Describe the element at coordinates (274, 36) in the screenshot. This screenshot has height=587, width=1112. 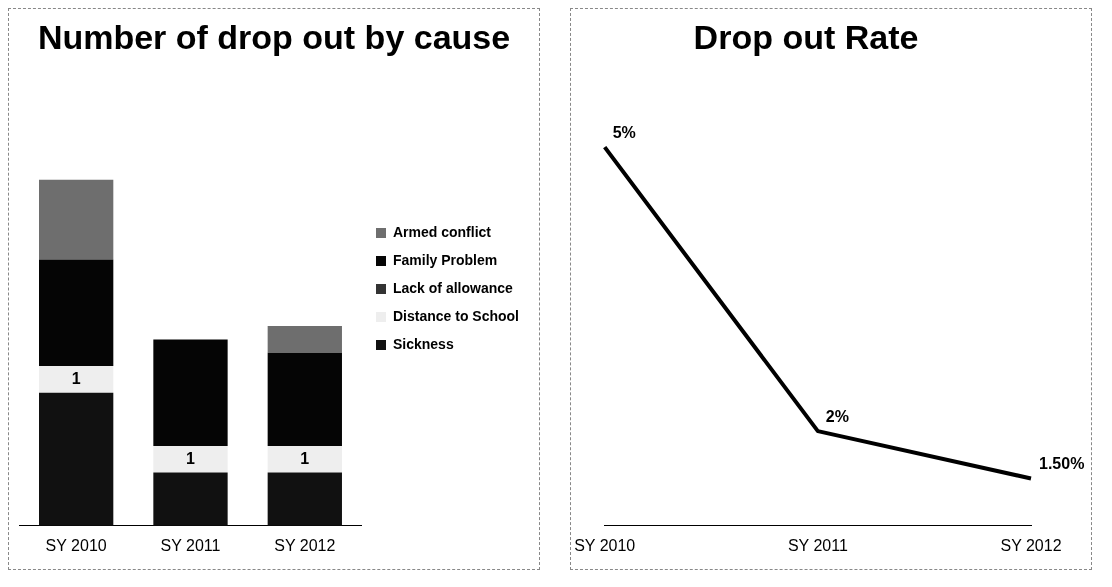
I see `chart-title: Number of drop out by cause` at that location.